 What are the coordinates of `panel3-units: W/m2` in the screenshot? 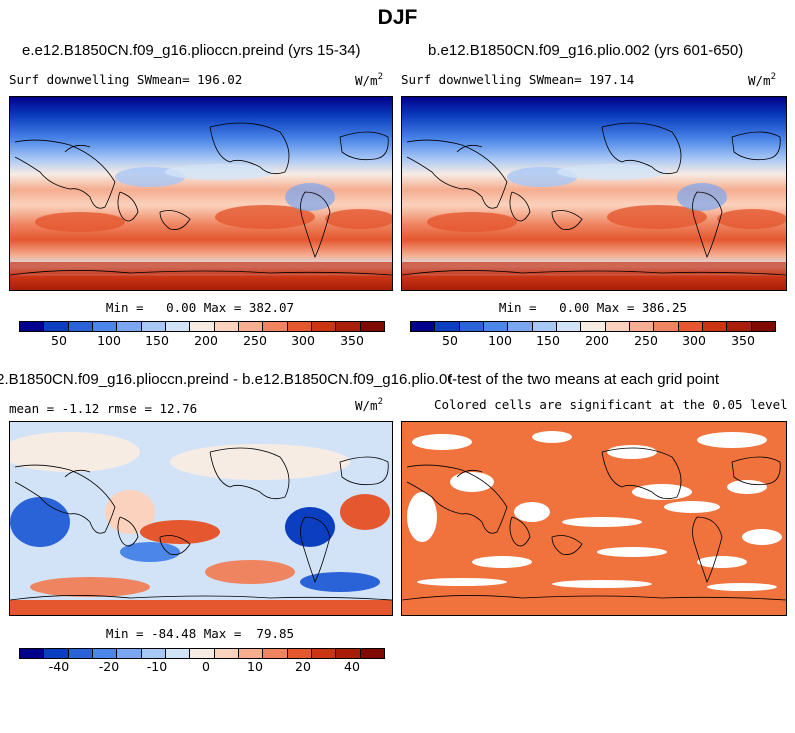 It's located at (369, 405).